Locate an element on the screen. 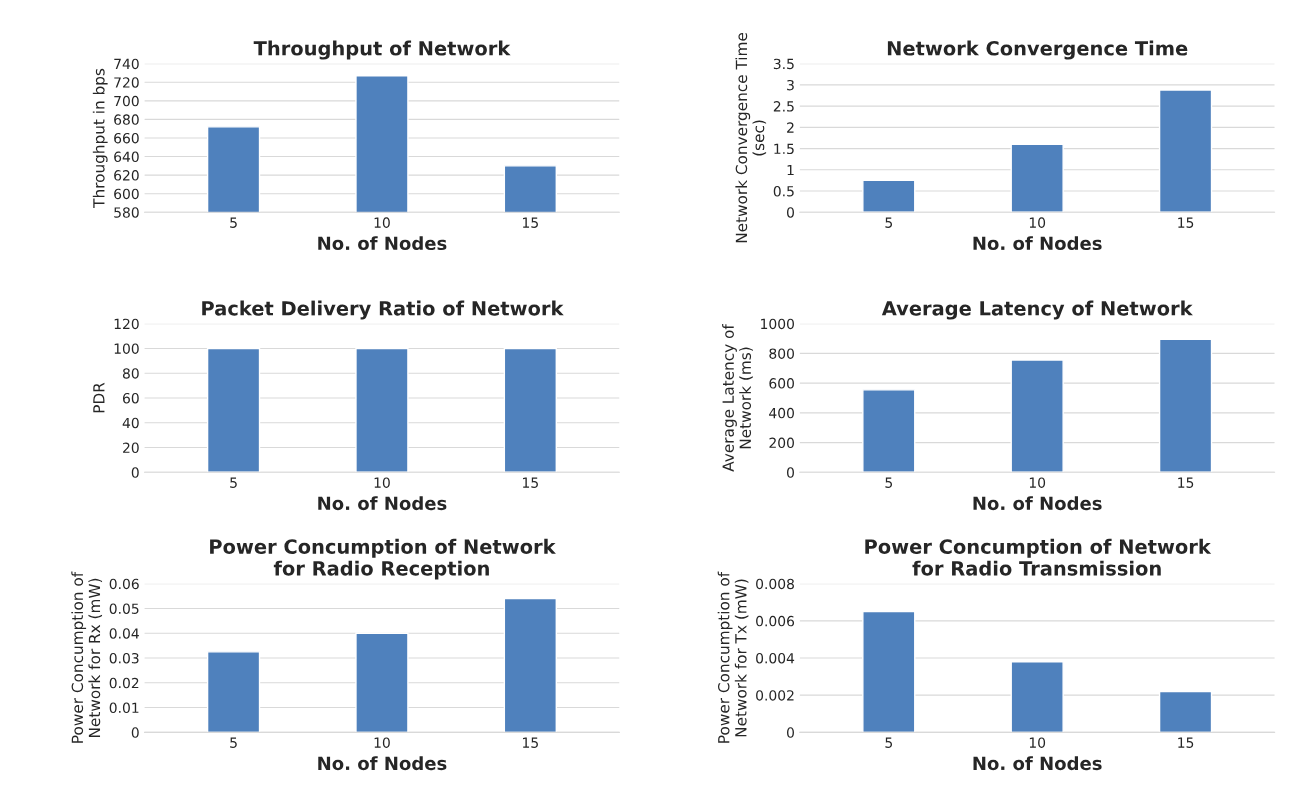 This screenshot has height=796, width=1314. y-tick-label: 0.05 is located at coordinates (124, 608).